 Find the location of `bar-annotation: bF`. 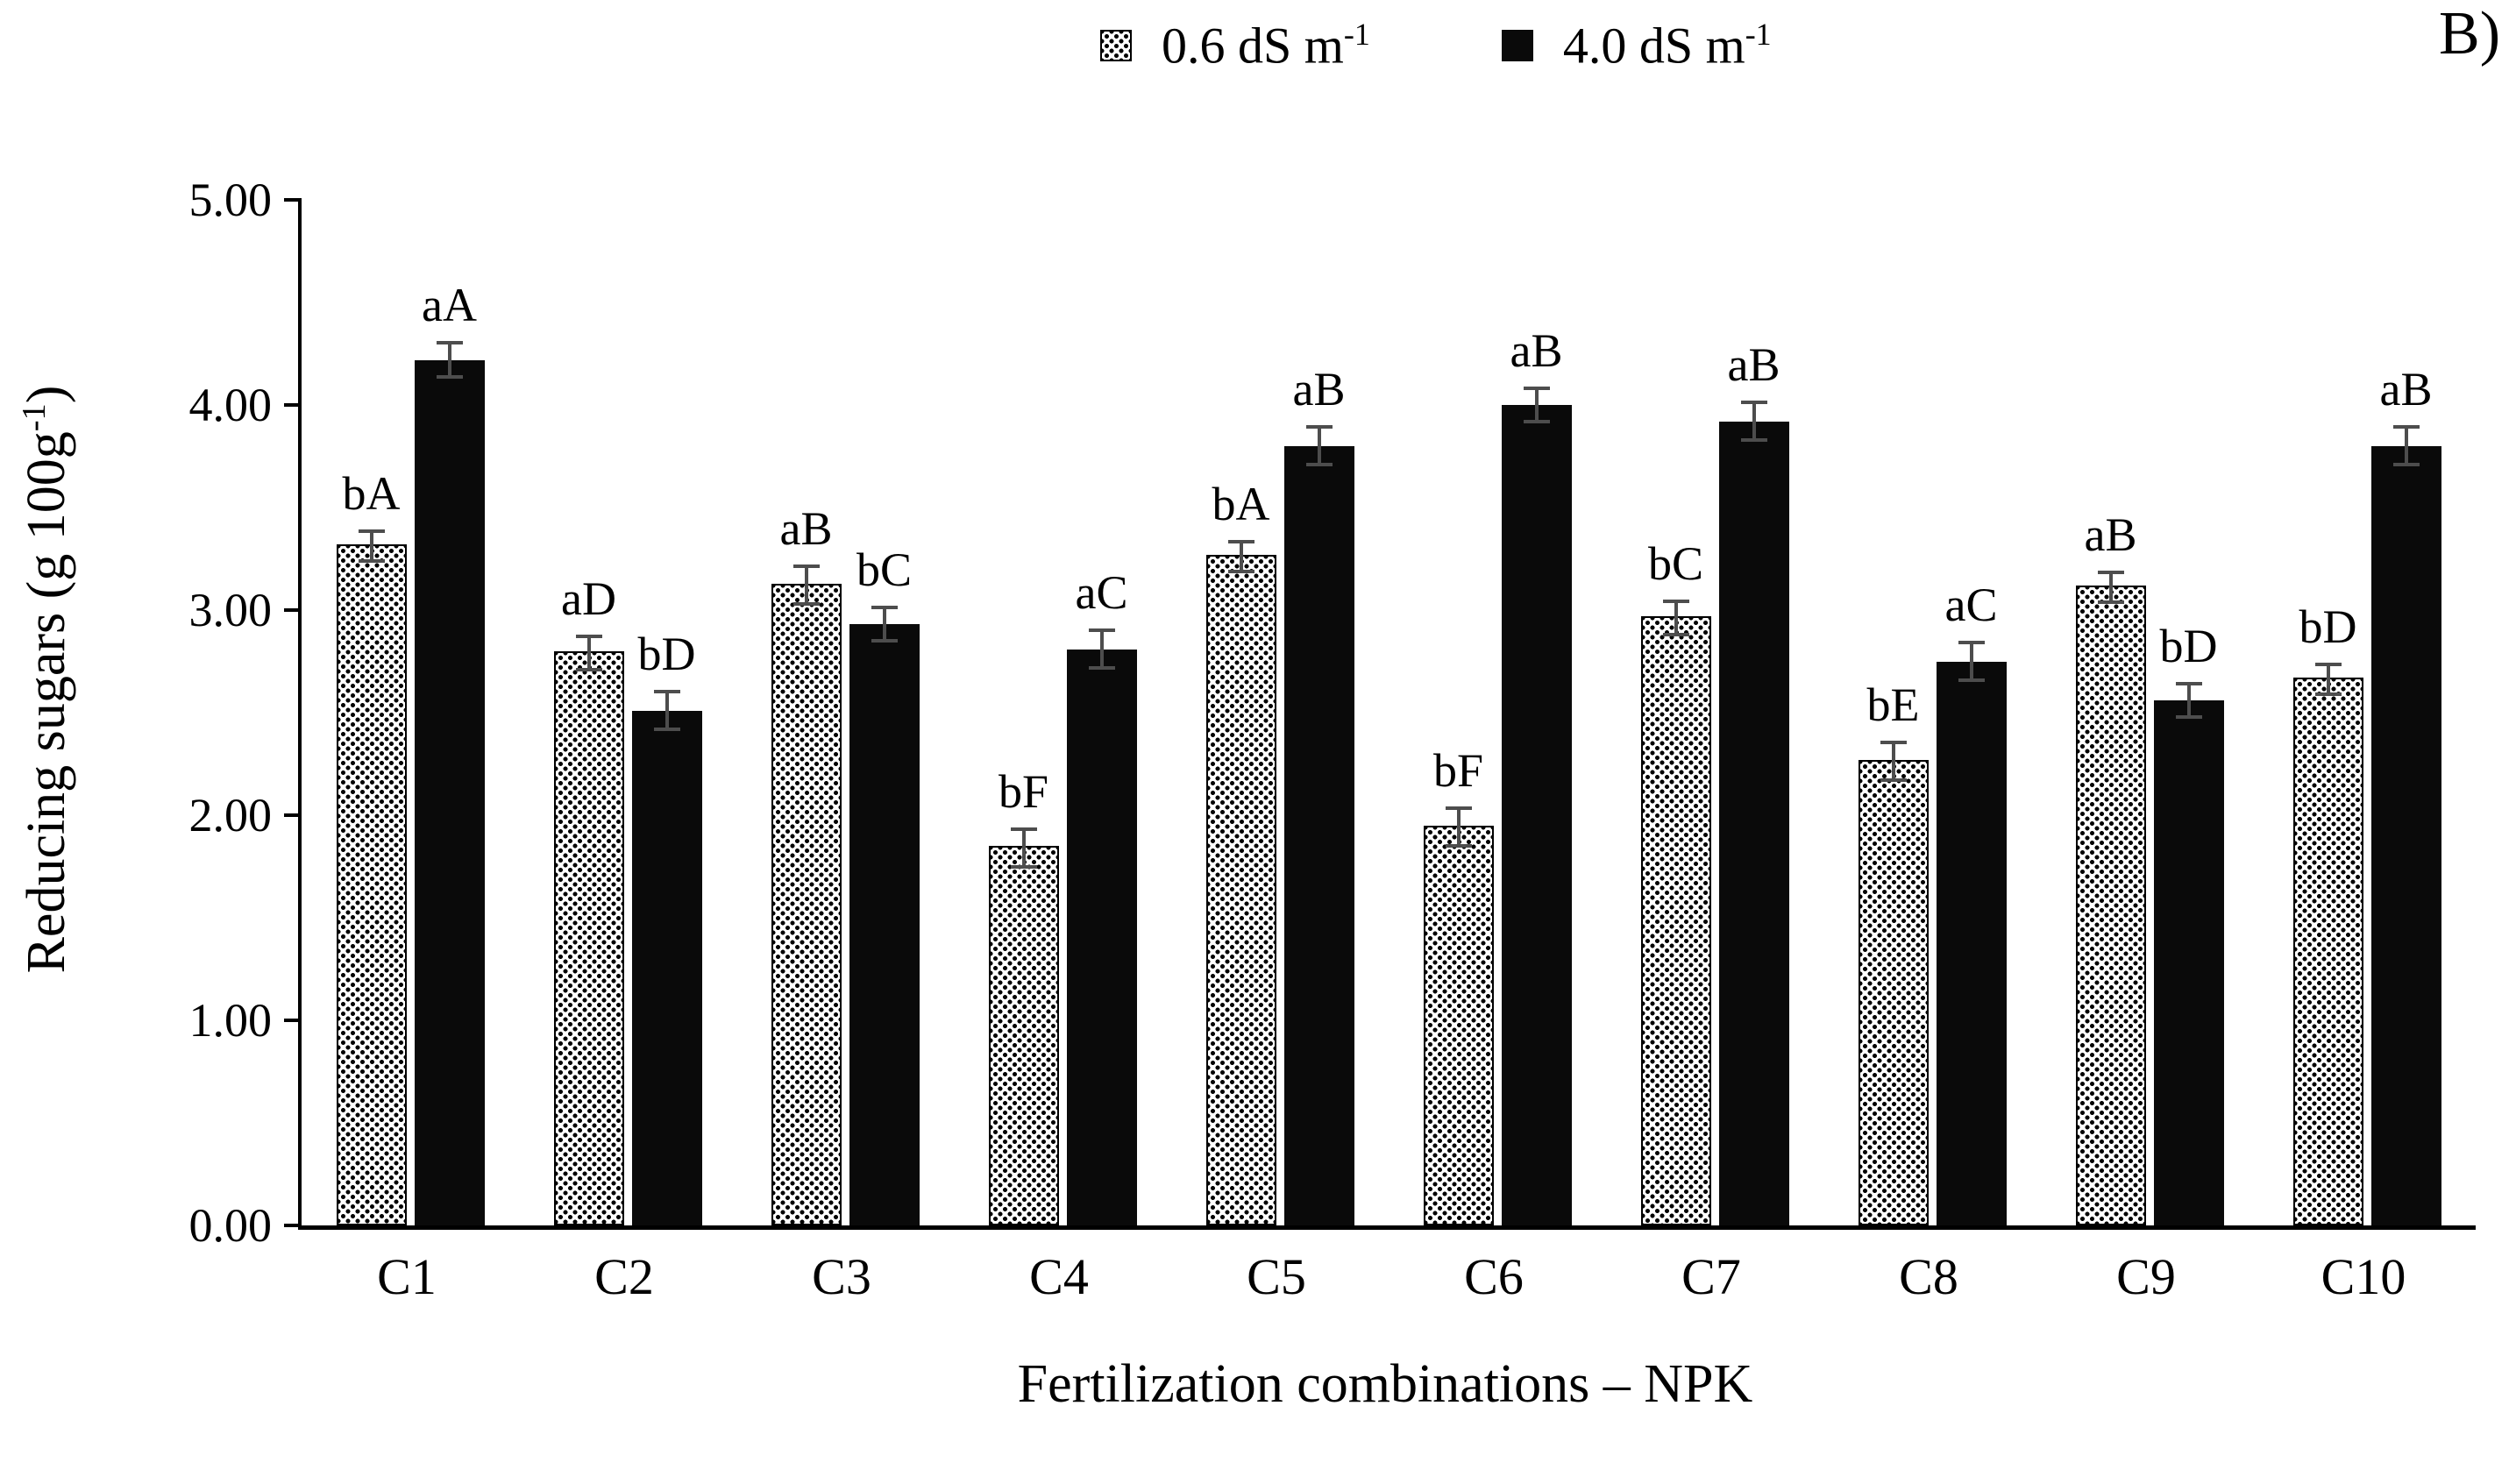

bar-annotation: bF is located at coordinates (1023, 791).